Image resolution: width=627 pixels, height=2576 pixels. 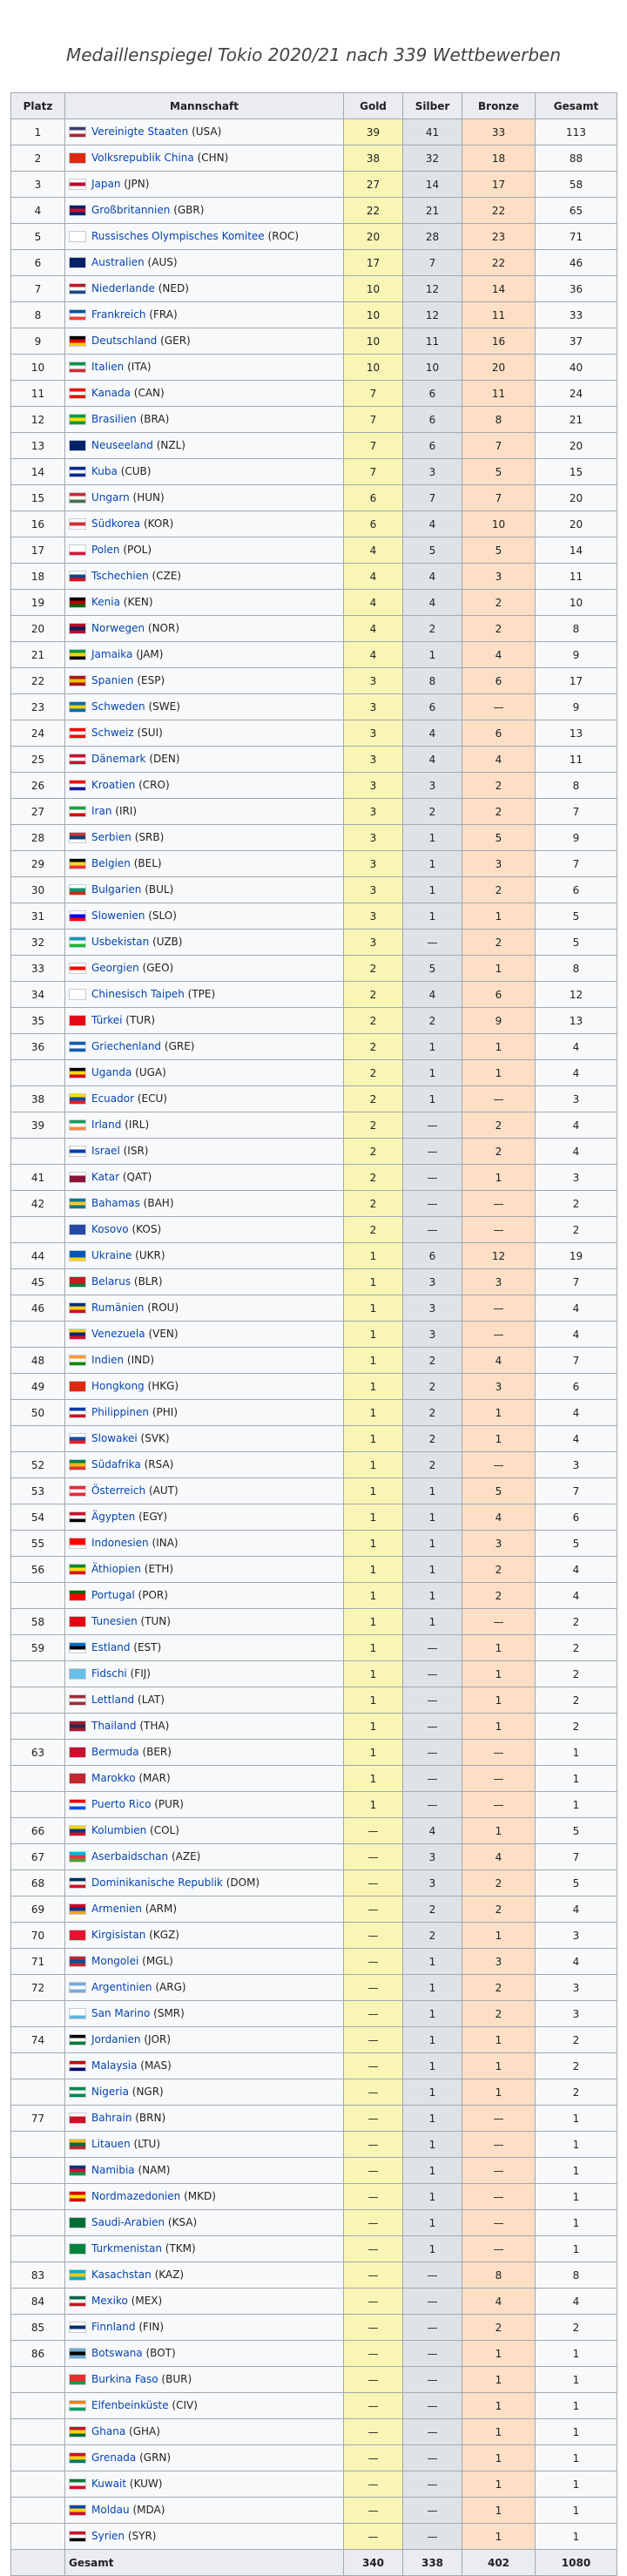 I want to click on team-link: Burkina Faso, so click(x=124, y=2379).